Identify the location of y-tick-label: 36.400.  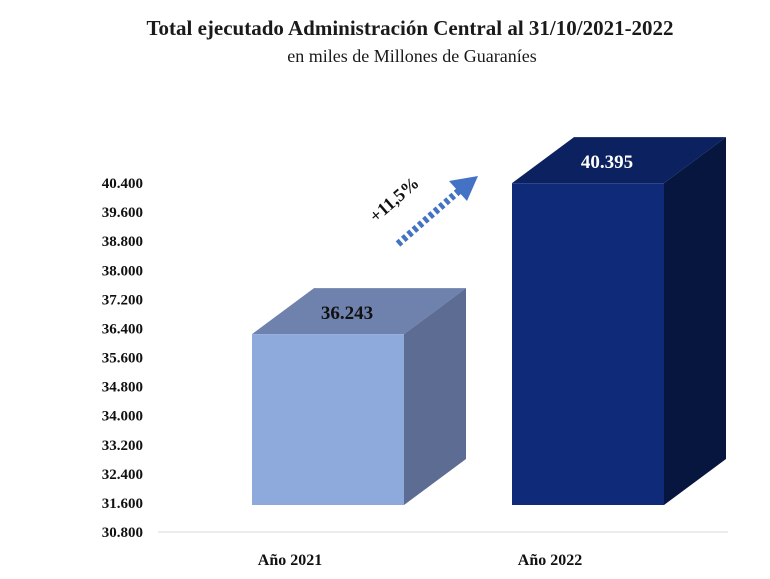
(122, 329).